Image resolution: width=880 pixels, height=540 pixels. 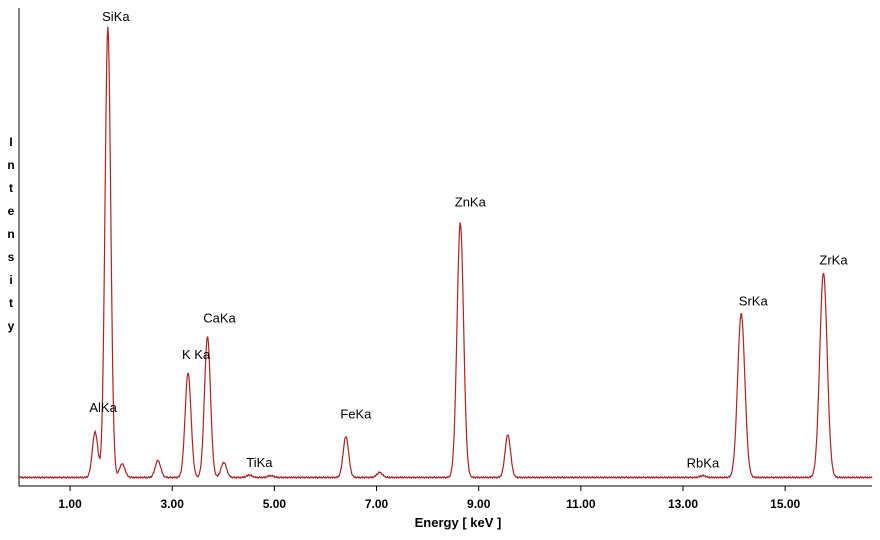 I want to click on x-tick-label: 13.00, so click(x=683, y=504).